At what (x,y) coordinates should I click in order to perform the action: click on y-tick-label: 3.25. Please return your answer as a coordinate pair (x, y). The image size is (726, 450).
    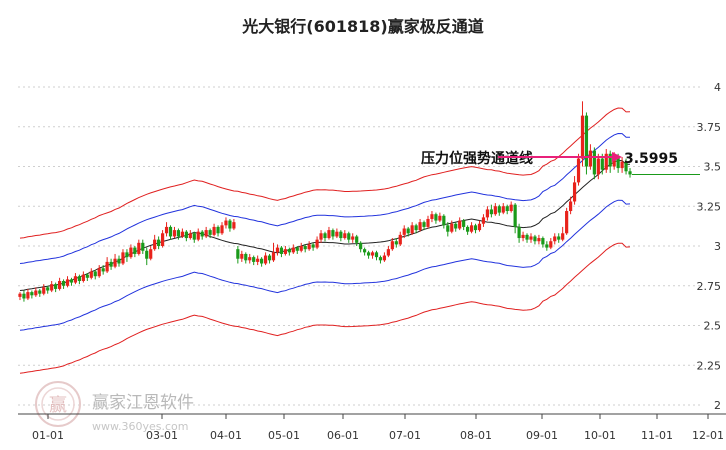
    Looking at the image, I should click on (709, 206).